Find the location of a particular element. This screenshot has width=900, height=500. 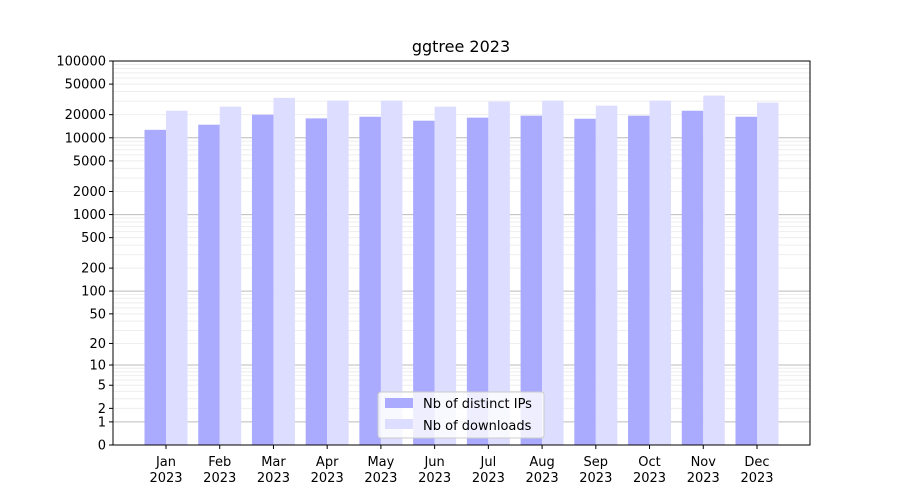

y-tick-label: 1000 is located at coordinates (89, 215).